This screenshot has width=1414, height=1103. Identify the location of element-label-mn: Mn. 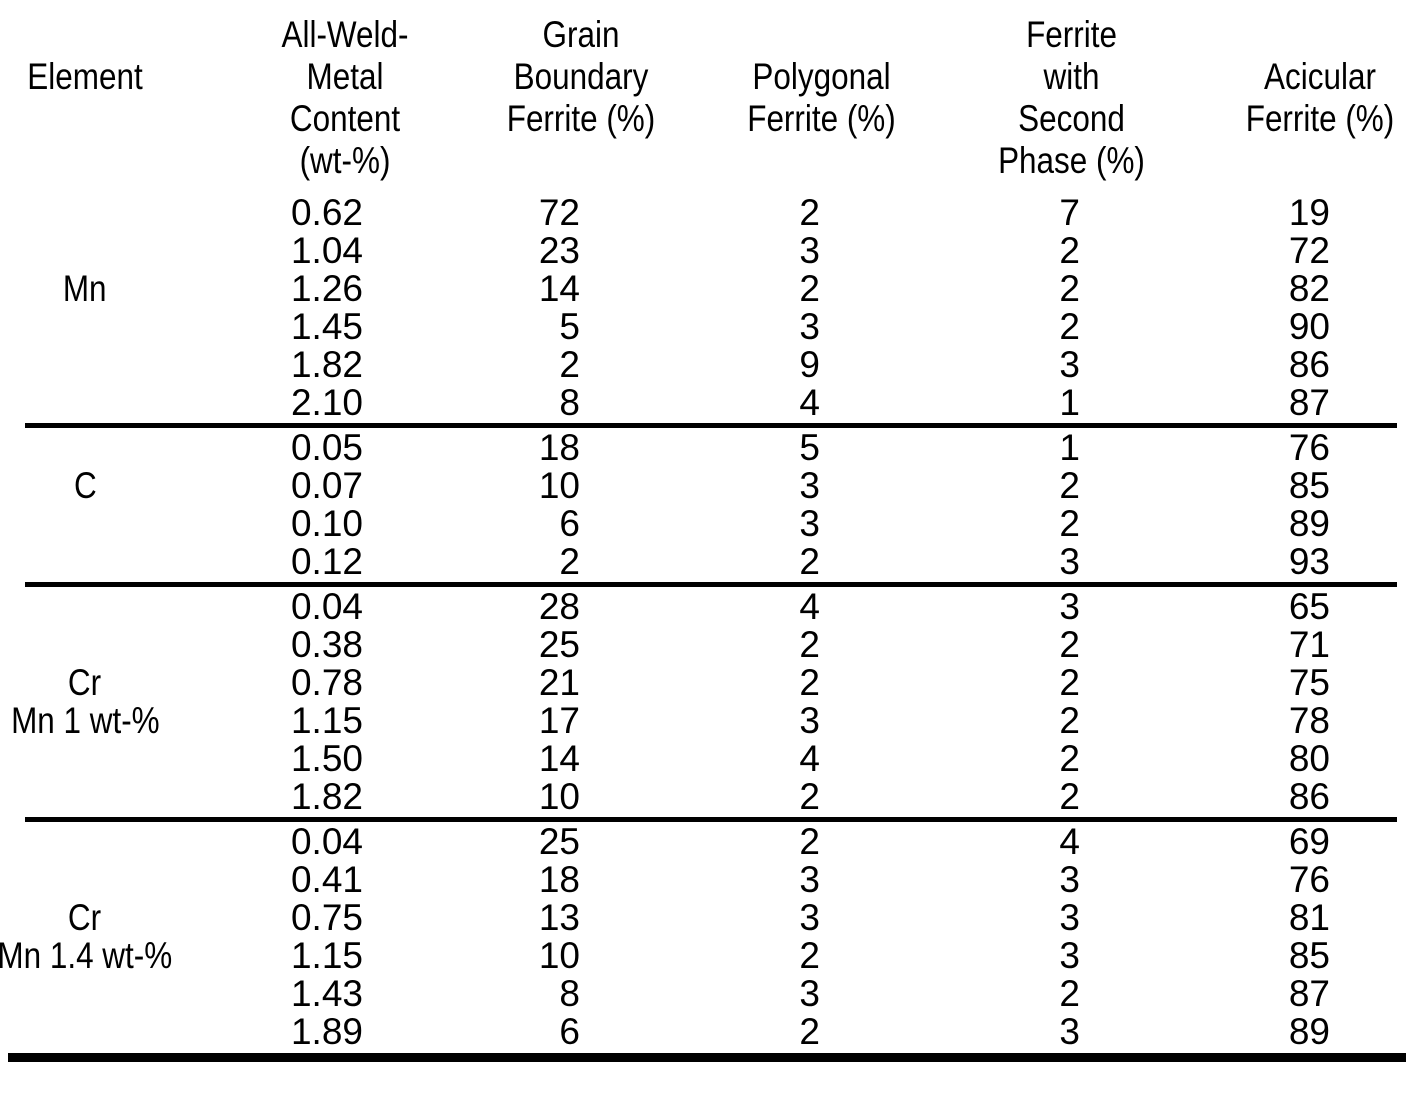
(85, 308).